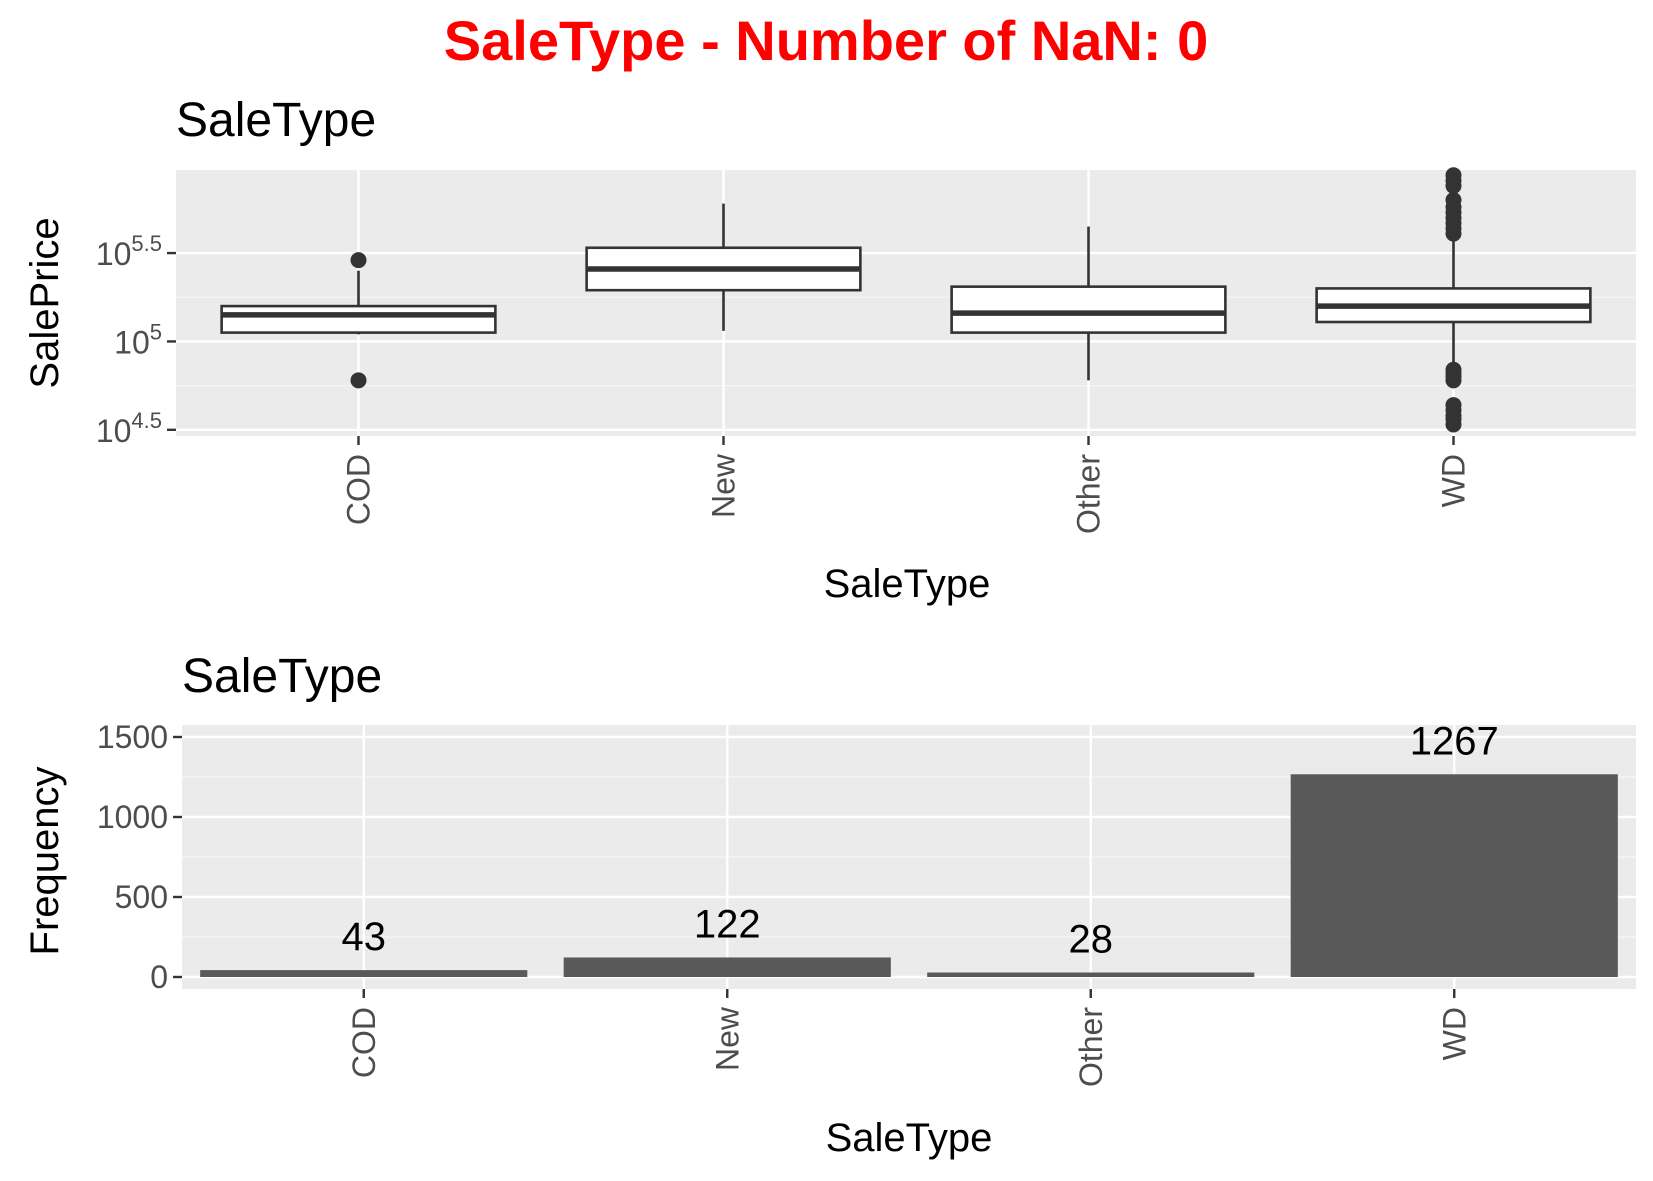 The image size is (1653, 1181). I want to click on barchart-x-tick-label-wd: WD, so click(1454, 1033).